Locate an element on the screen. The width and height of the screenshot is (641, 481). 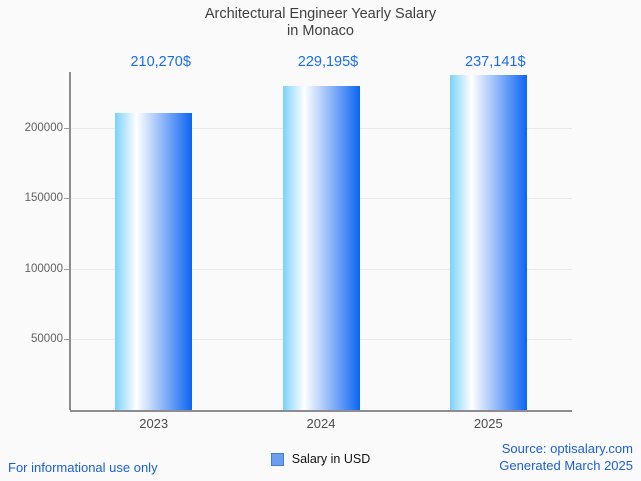
chart-title-line2: in Monaco is located at coordinates (320, 31).